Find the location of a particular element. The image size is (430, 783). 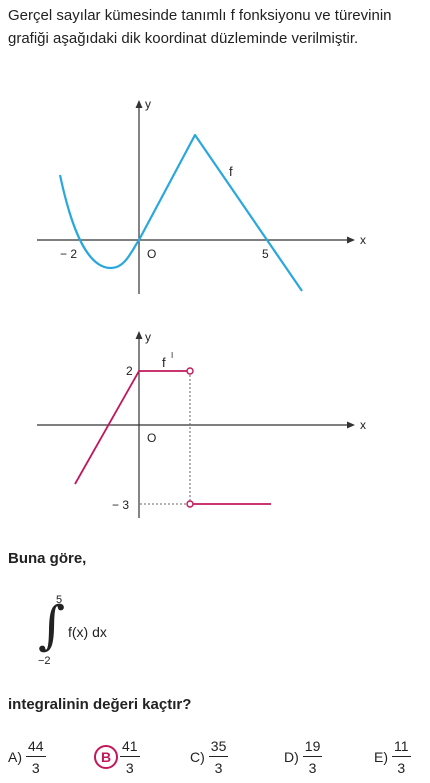

fraction-numerator: 41 is located at coordinates (130, 747).